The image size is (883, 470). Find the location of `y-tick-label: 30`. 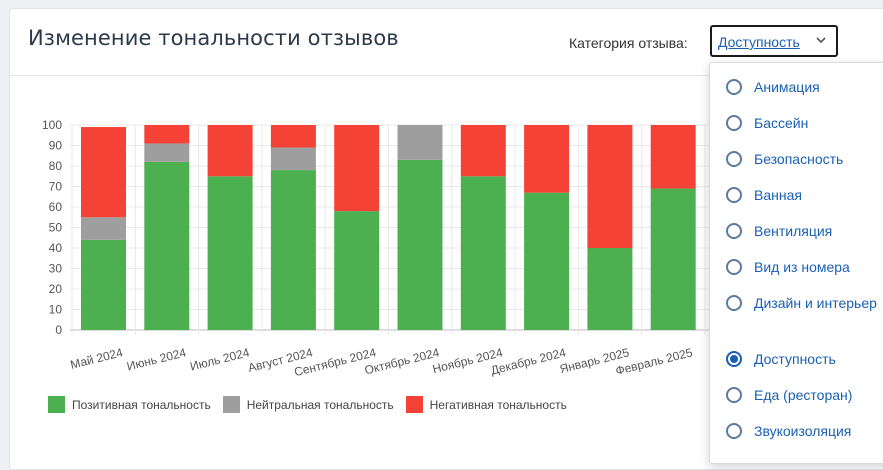

y-tick-label: 30 is located at coordinates (56, 269).